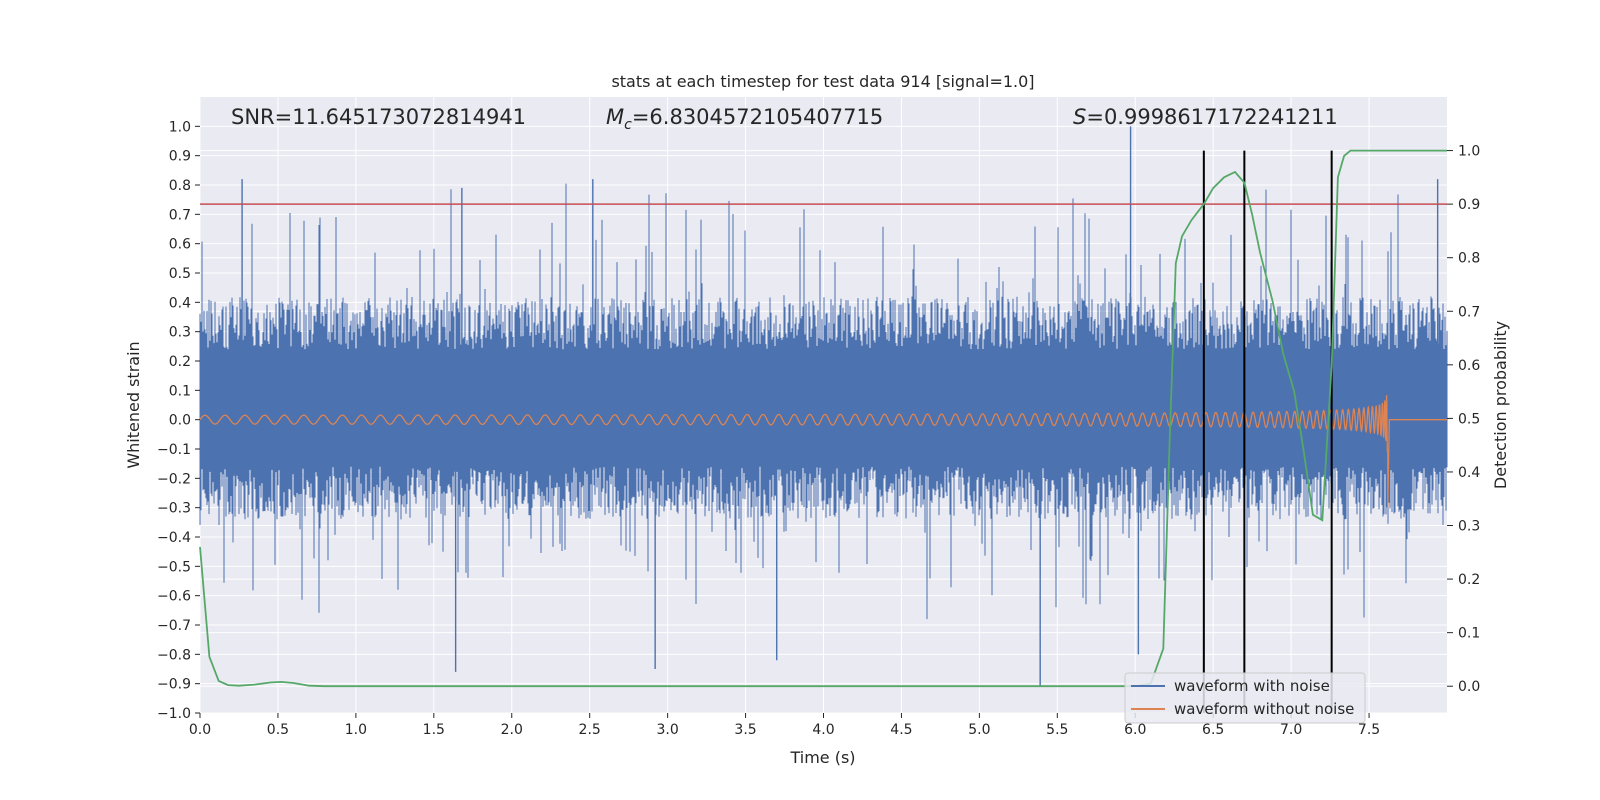  I want to click on y-tick-label: 0.3, so click(180, 333).